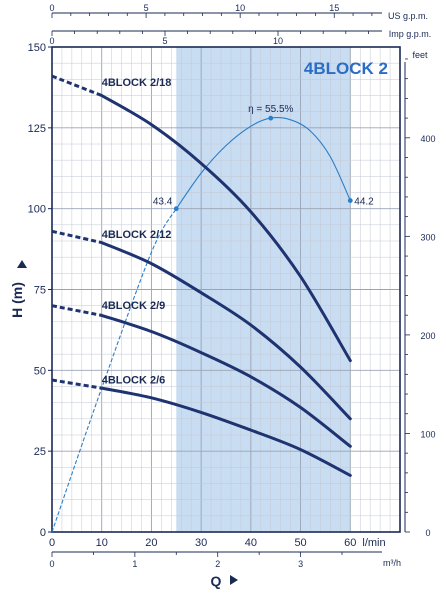  What do you see at coordinates (51, 41) in the screenshot?
I see `top-imp-tick-label: 0` at bounding box center [51, 41].